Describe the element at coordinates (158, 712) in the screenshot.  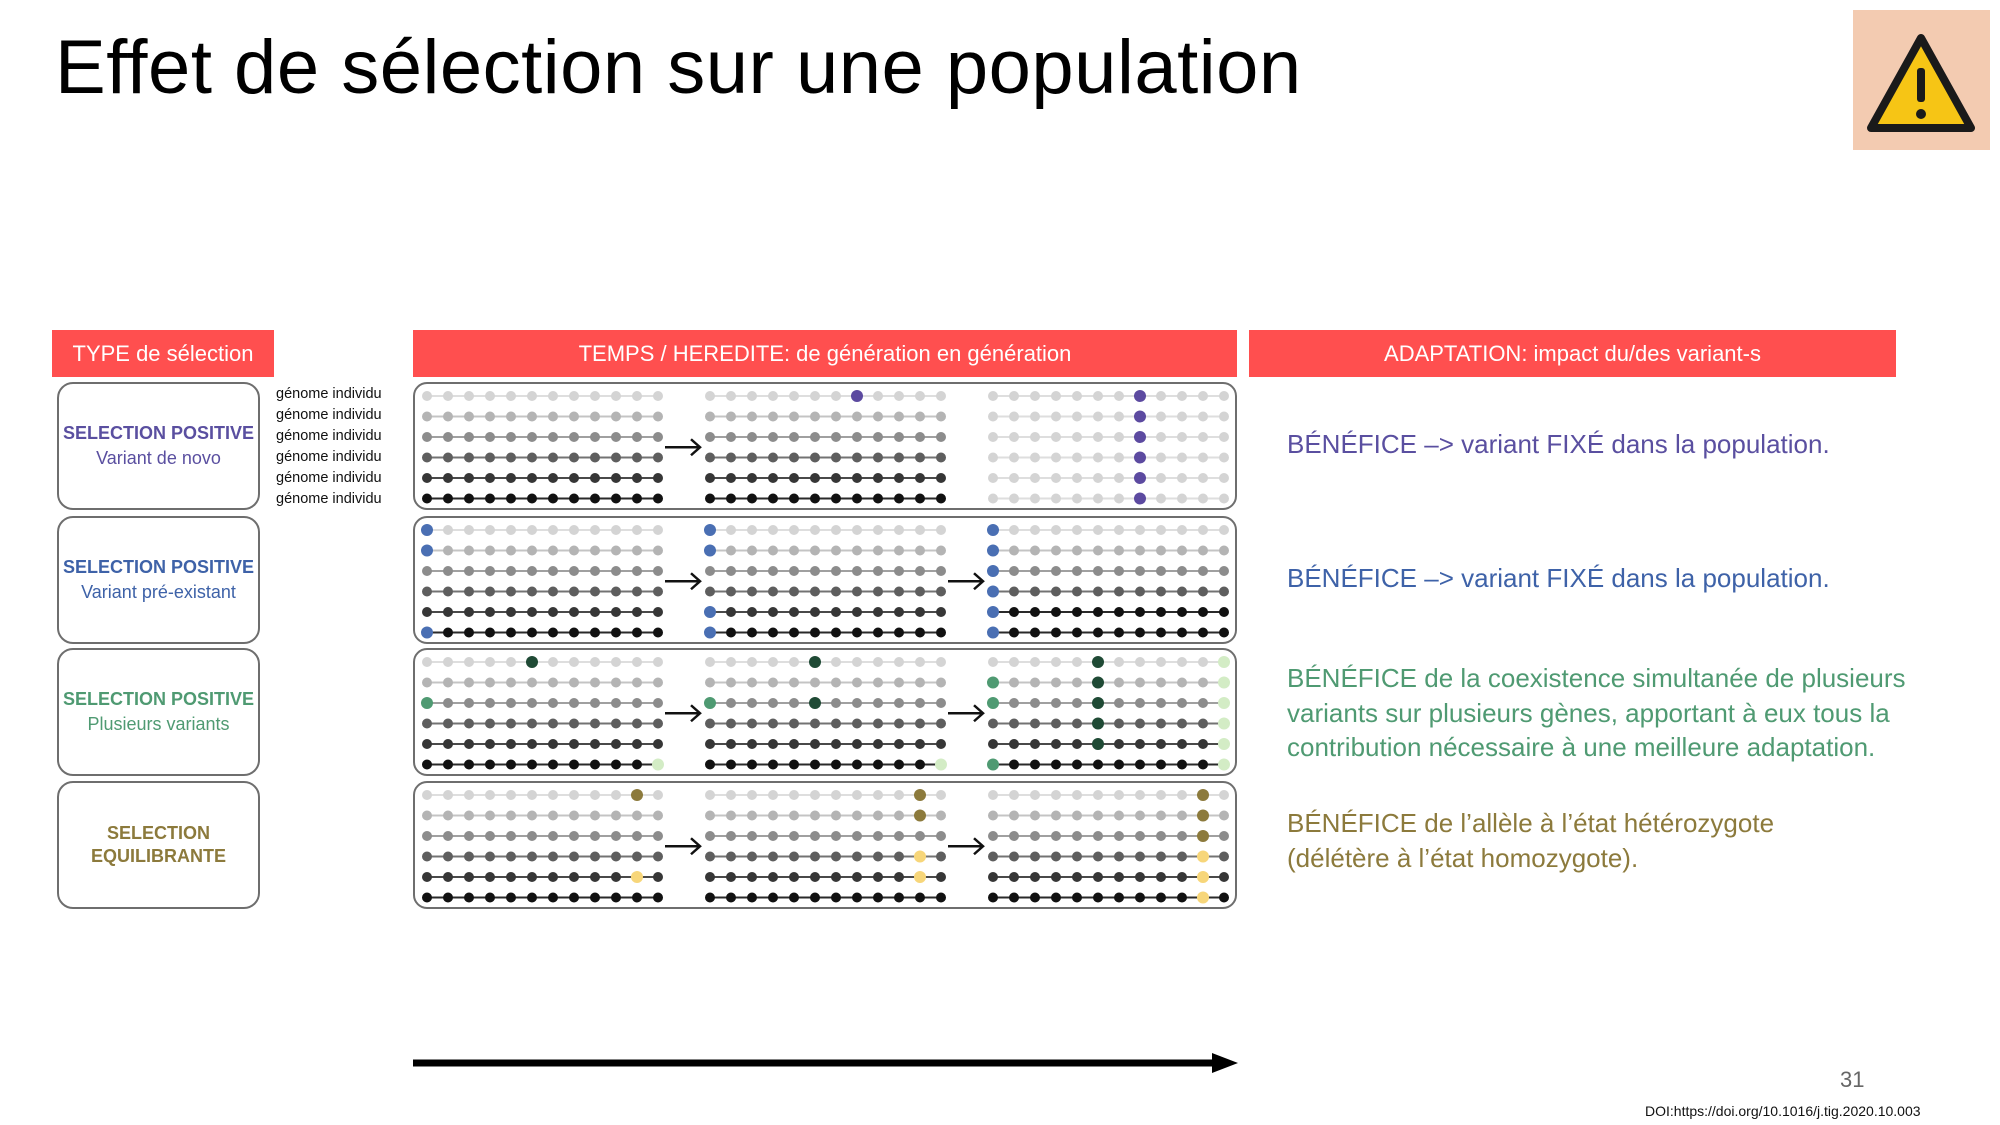
I see `type-box-multiple: SELECTION POSITIVE Plusieurs variants` at that location.